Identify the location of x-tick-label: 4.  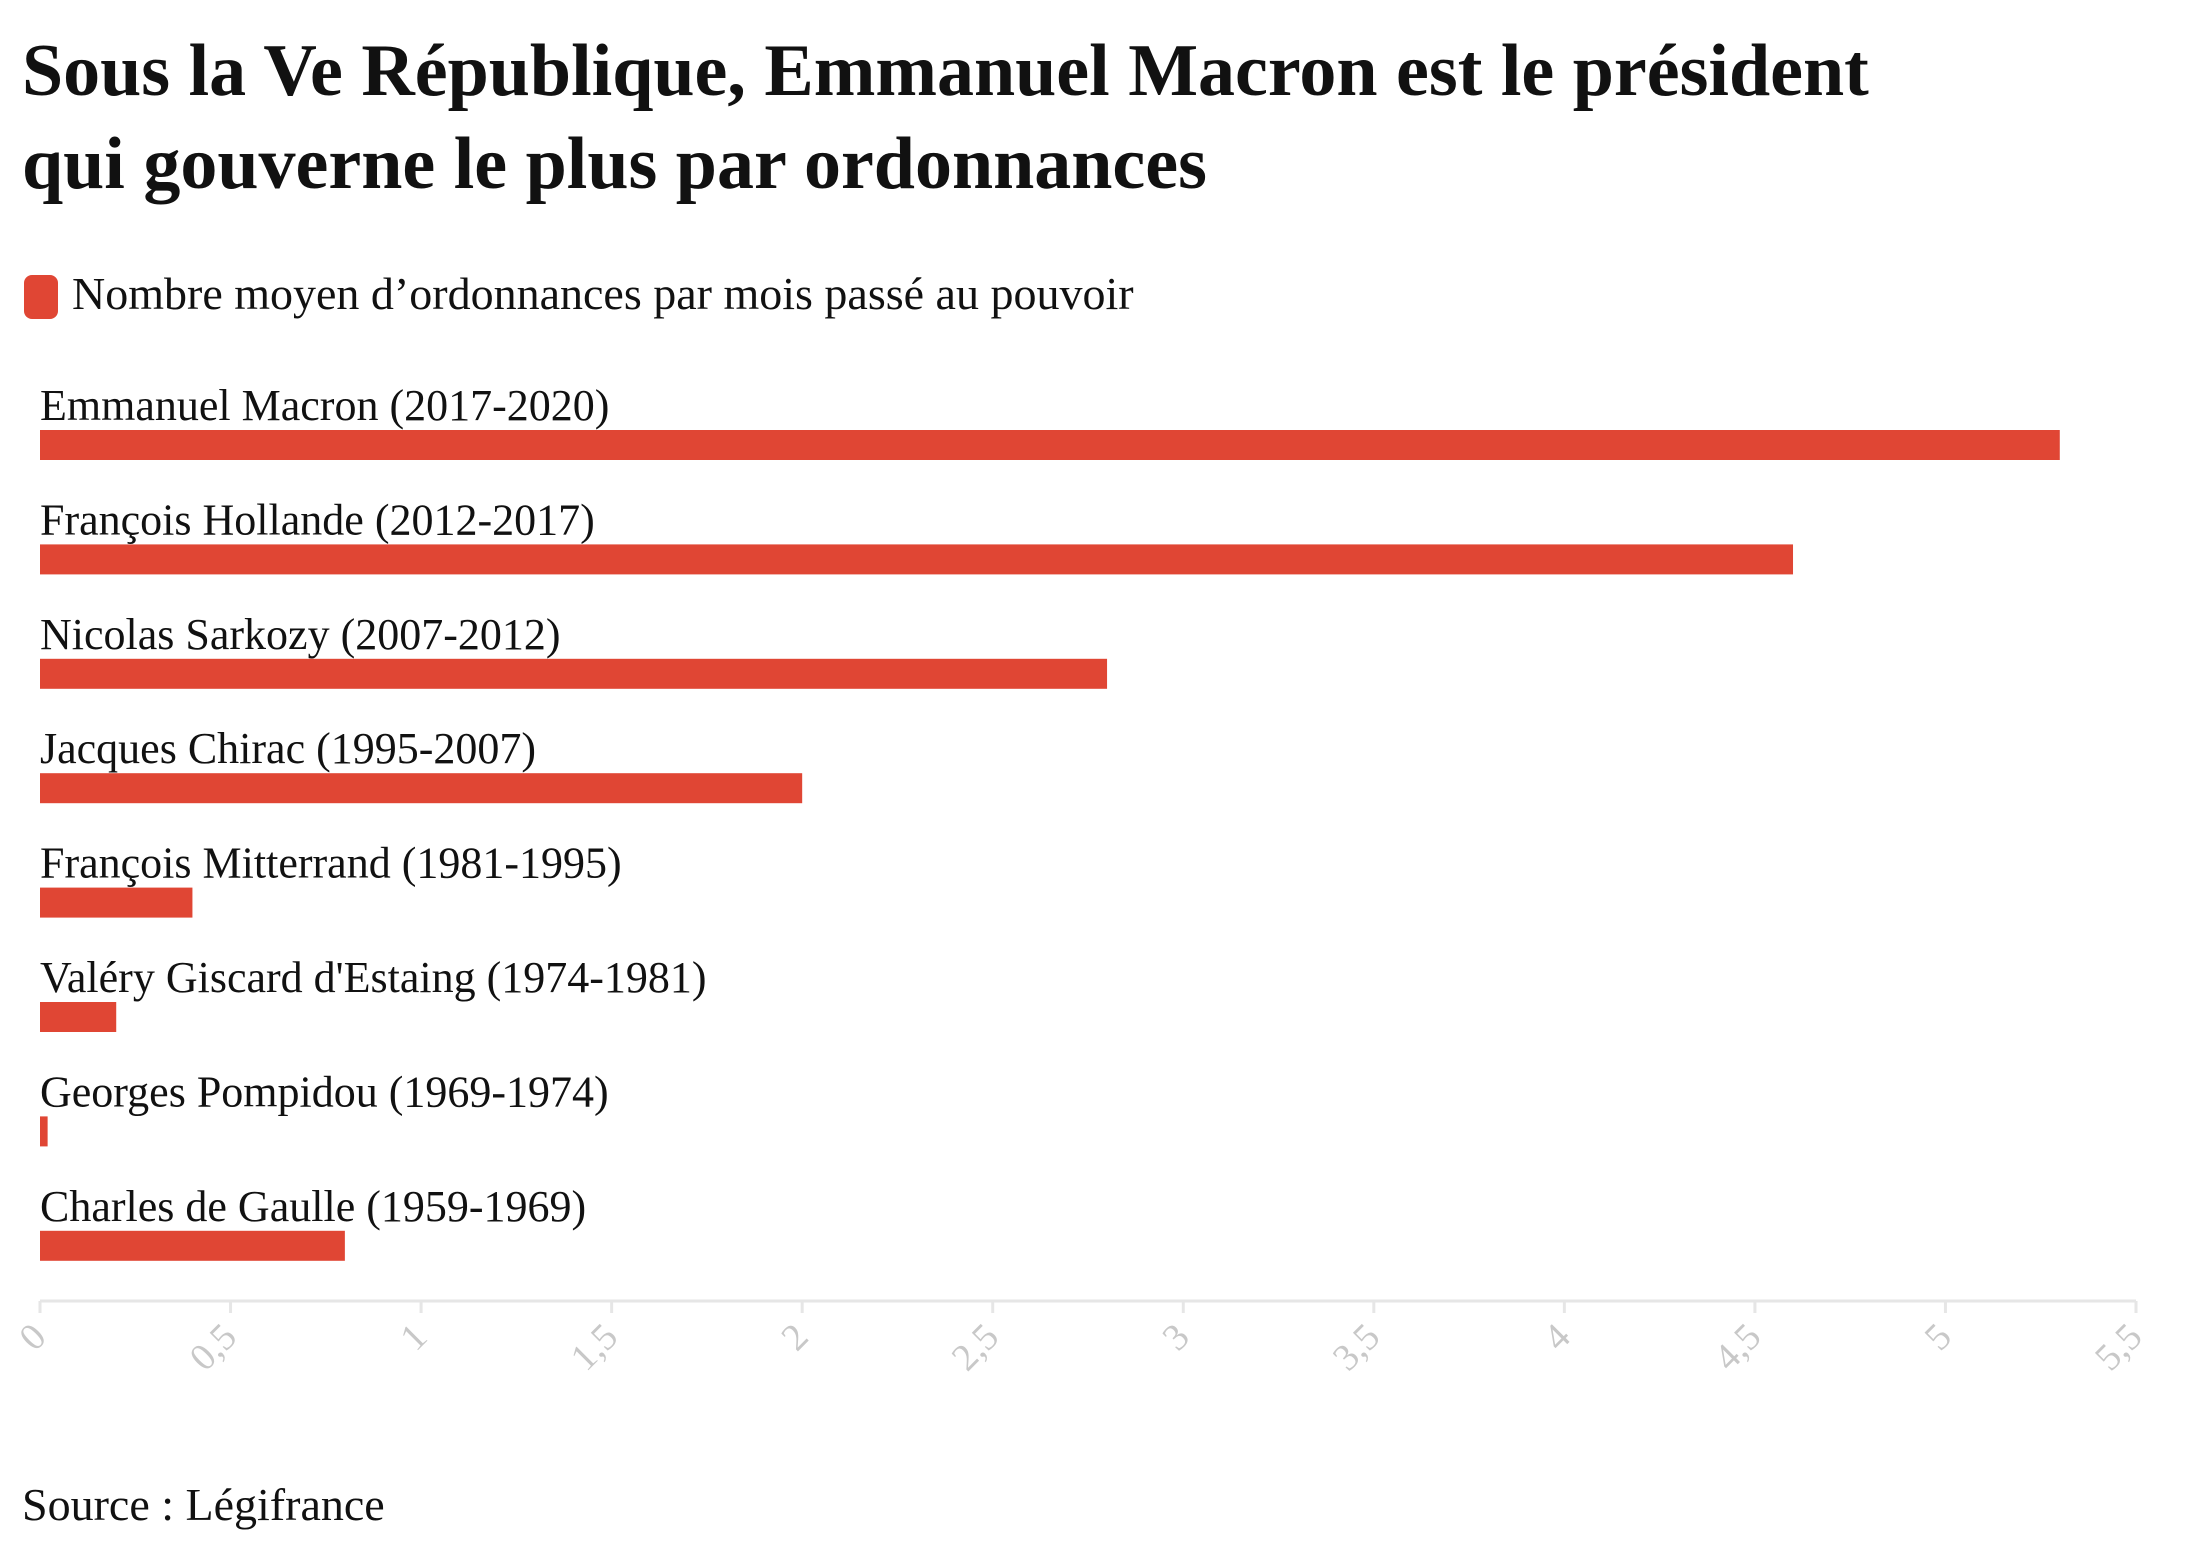
(1557, 1337).